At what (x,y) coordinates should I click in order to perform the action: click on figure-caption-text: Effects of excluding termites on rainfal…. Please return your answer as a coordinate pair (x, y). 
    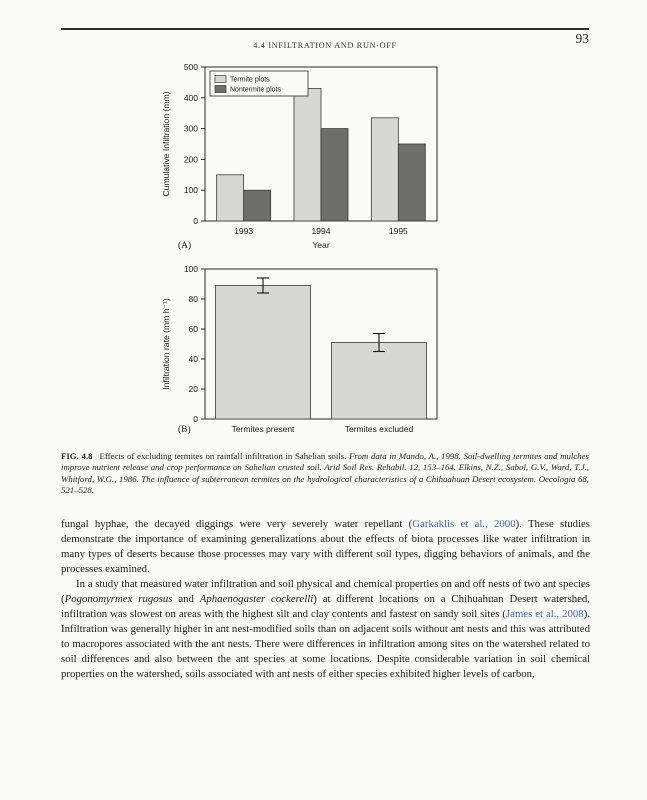
    Looking at the image, I should click on (325, 473).